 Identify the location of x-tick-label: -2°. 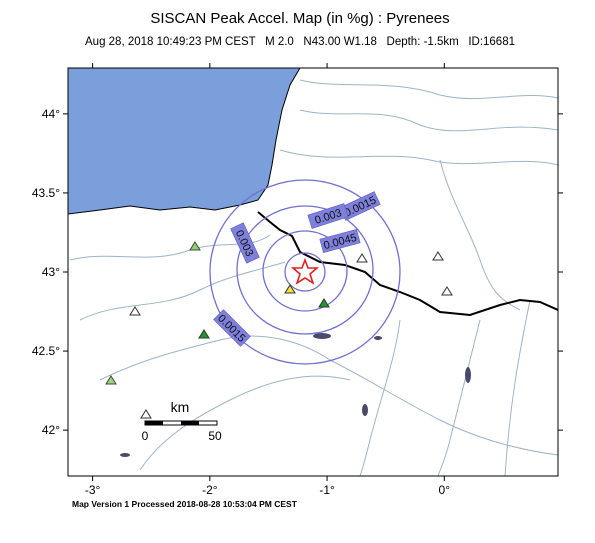
(210, 490).